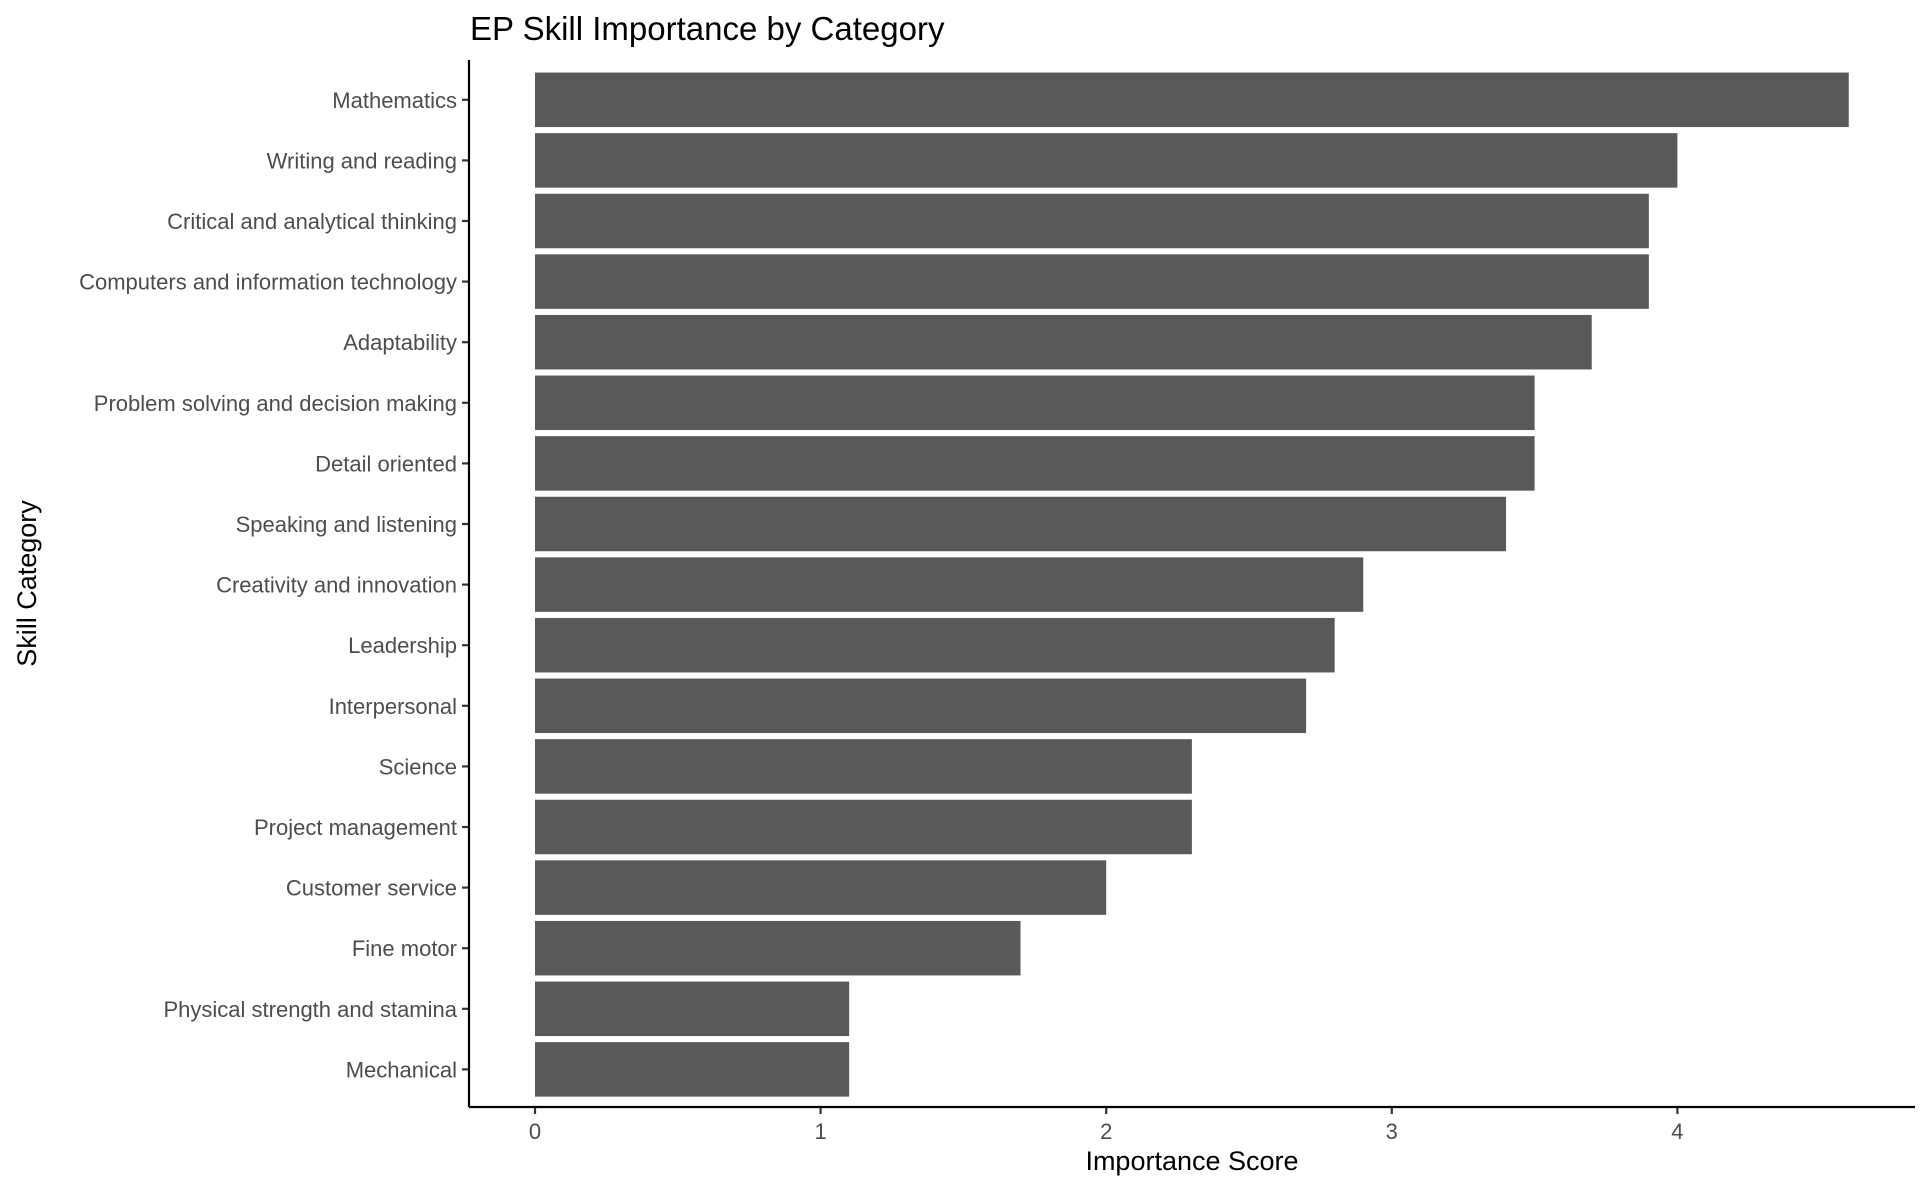 This screenshot has height=1186, width=1920. What do you see at coordinates (820, 1131) in the screenshot?
I see `x-tick-label-1: 1` at bounding box center [820, 1131].